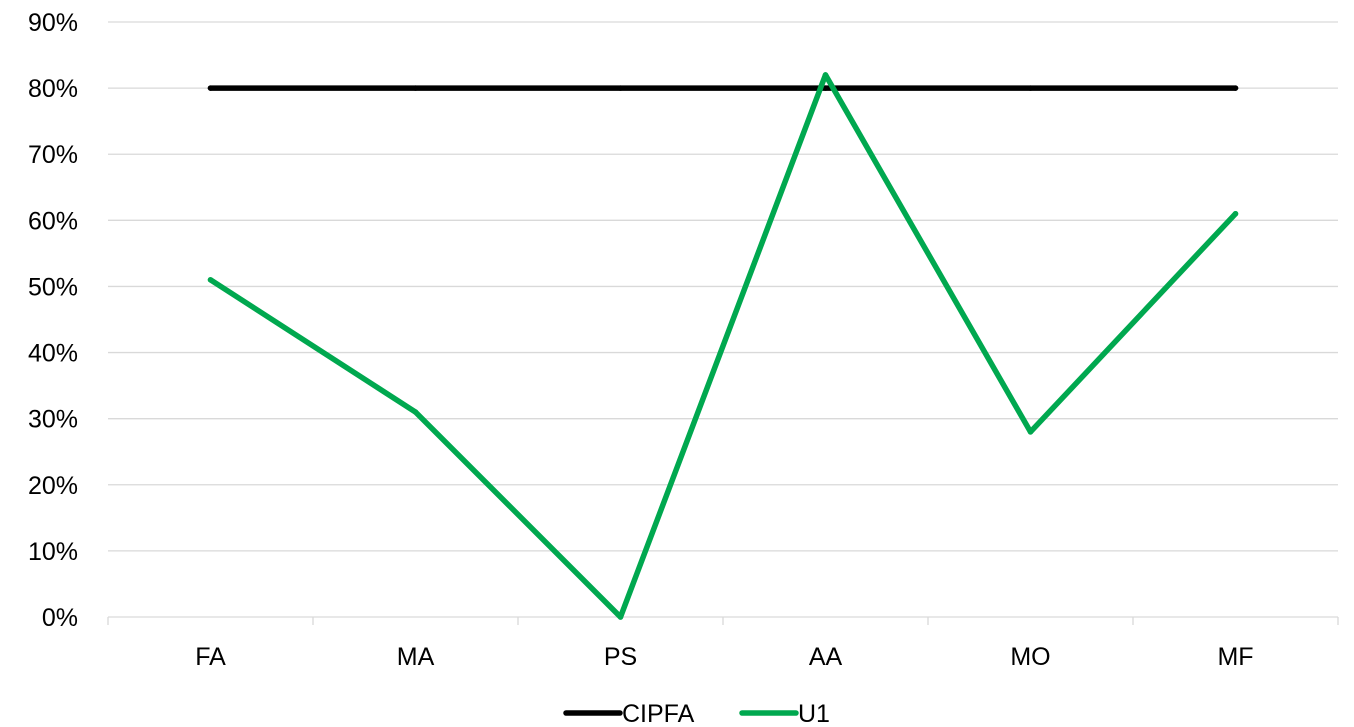  What do you see at coordinates (416, 657) in the screenshot?
I see `x-tick-label: MA` at bounding box center [416, 657].